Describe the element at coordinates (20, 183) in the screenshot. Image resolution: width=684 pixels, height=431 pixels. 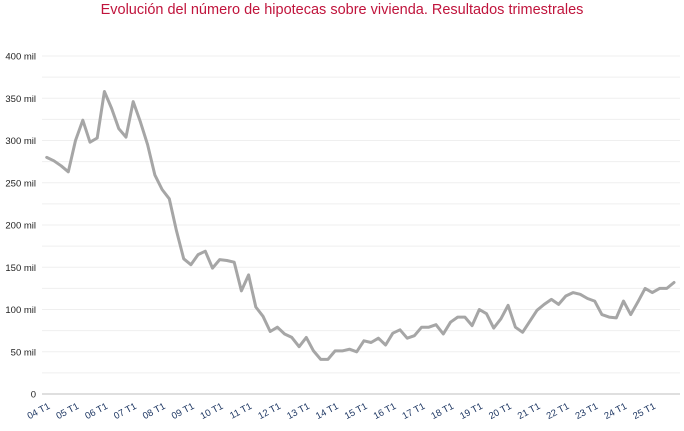
I see `y-tick-label: 250 mil` at that location.